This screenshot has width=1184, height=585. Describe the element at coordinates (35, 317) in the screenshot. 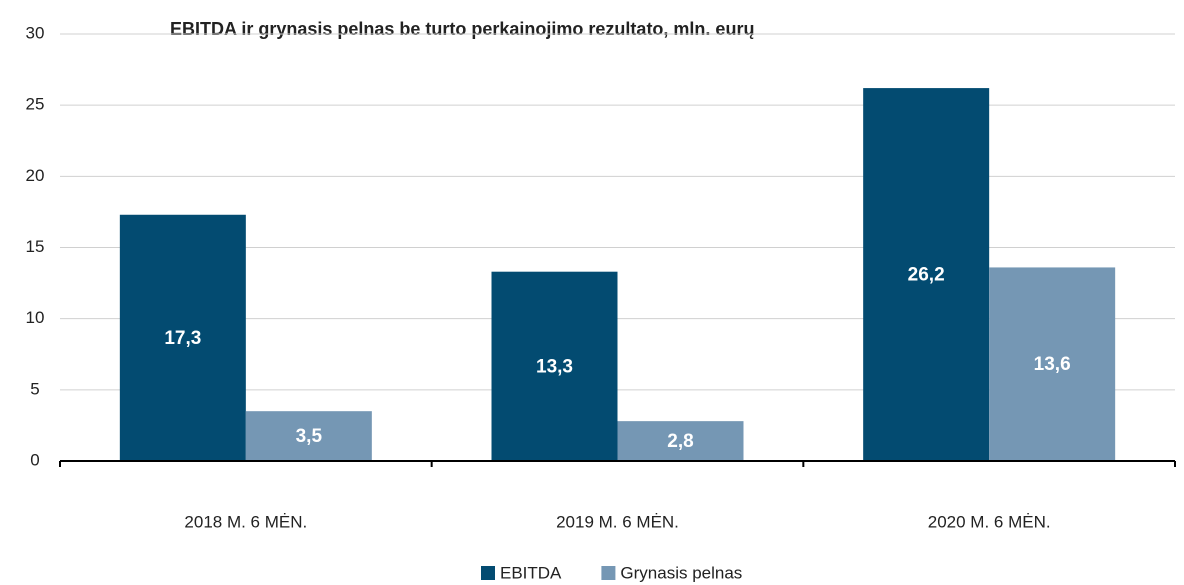

I see `y-tick-label: 10` at that location.